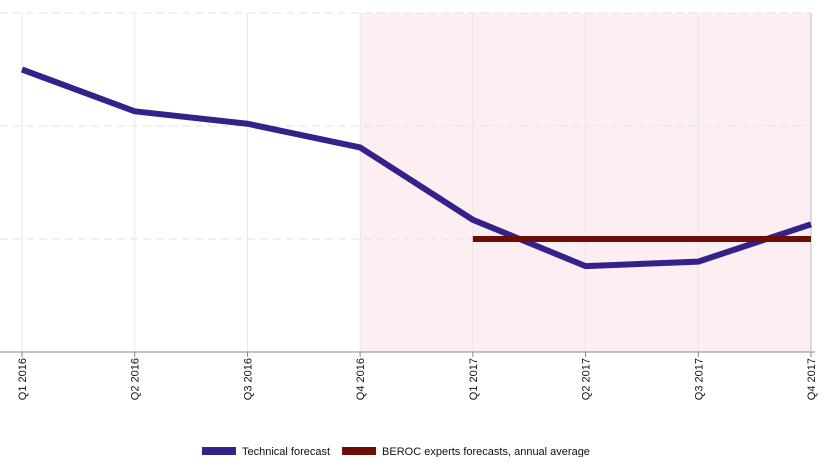 This screenshot has height=462, width=825. I want to click on x-tick-label: Q1 2017, so click(474, 379).